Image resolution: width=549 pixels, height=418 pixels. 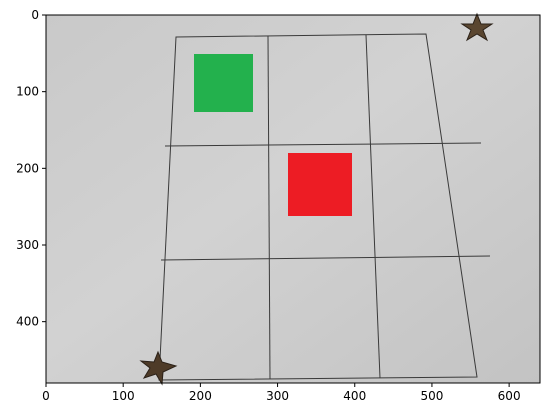 I want to click on y-tick-label: 0, so click(x=35, y=15).